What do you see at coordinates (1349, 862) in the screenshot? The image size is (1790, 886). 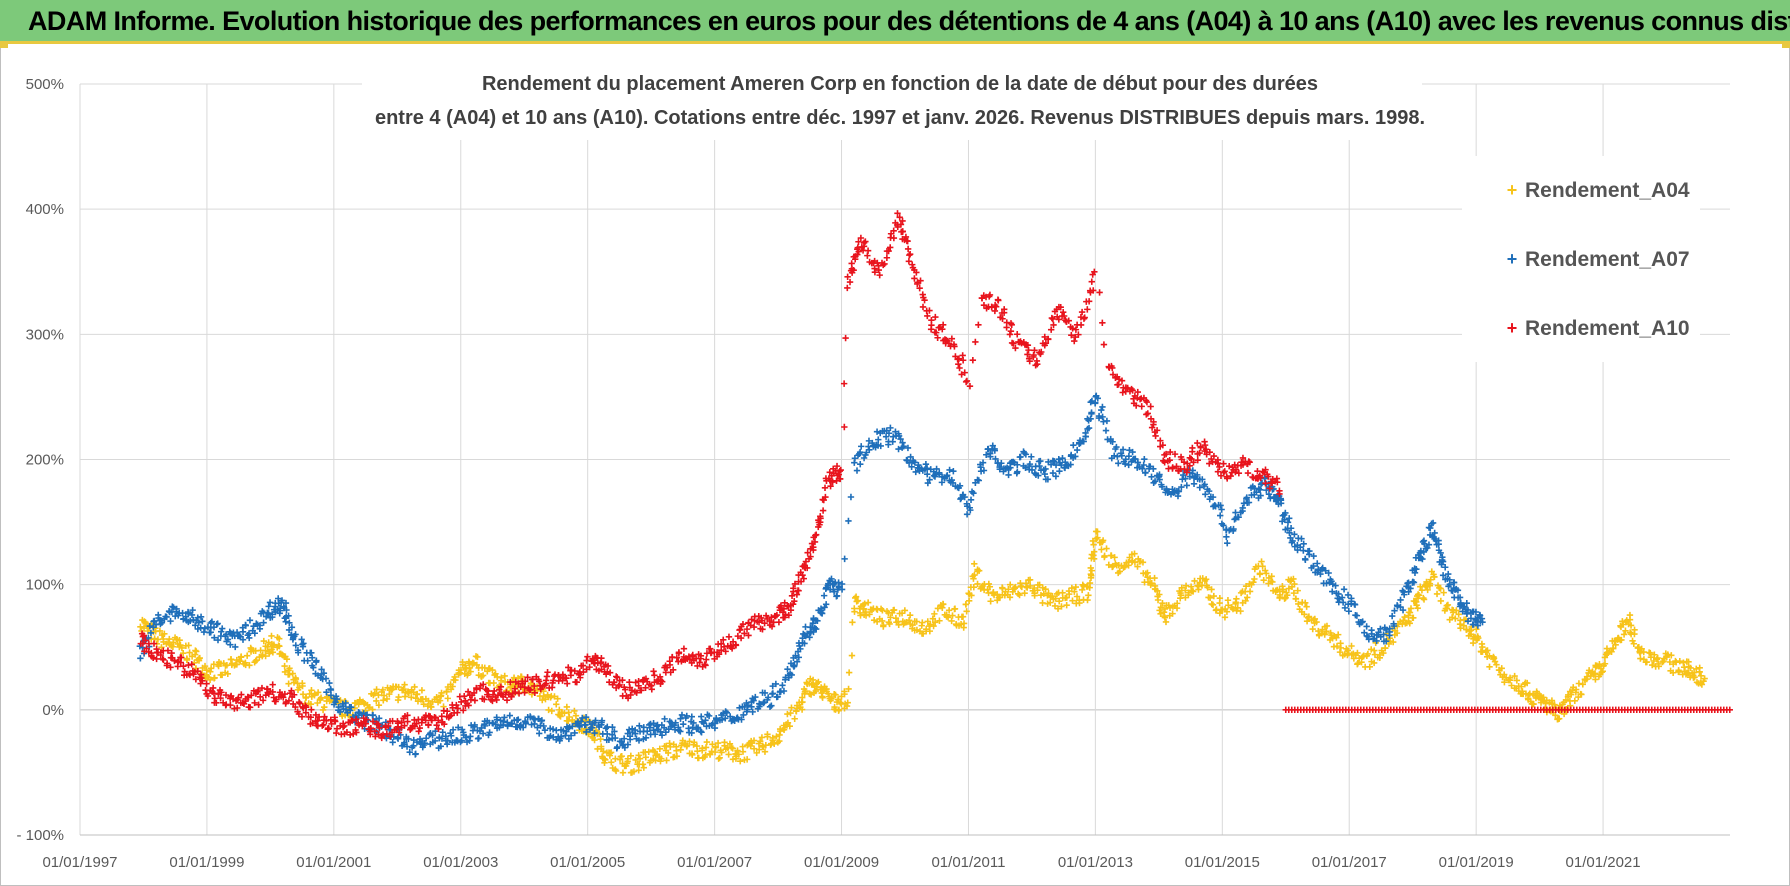 I see `x-tick-label: 01/01/2017` at bounding box center [1349, 862].